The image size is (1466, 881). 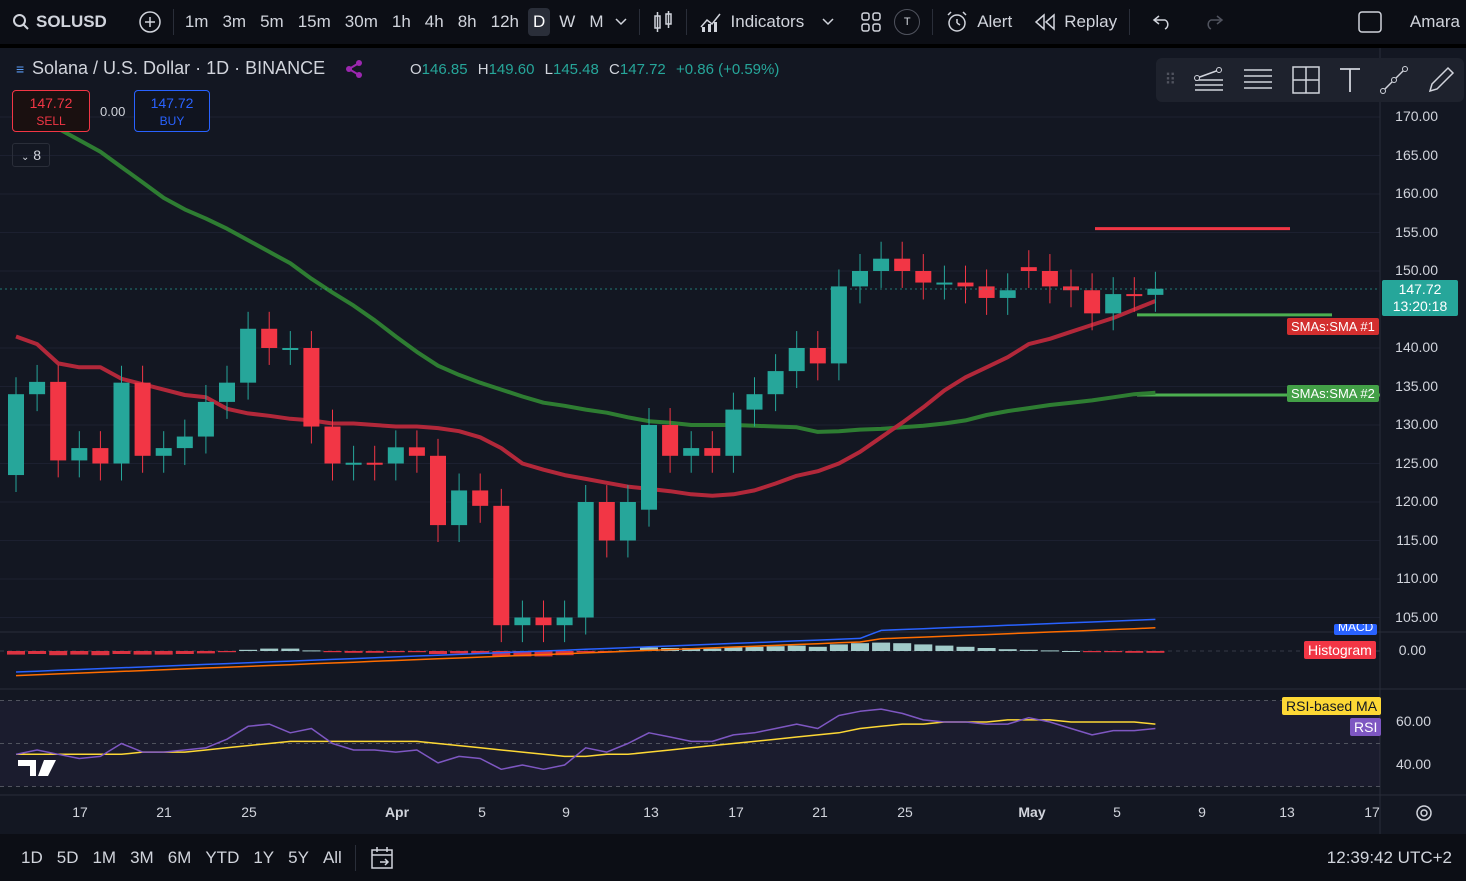 What do you see at coordinates (1394, 80) in the screenshot?
I see `brush-tool-icon` at bounding box center [1394, 80].